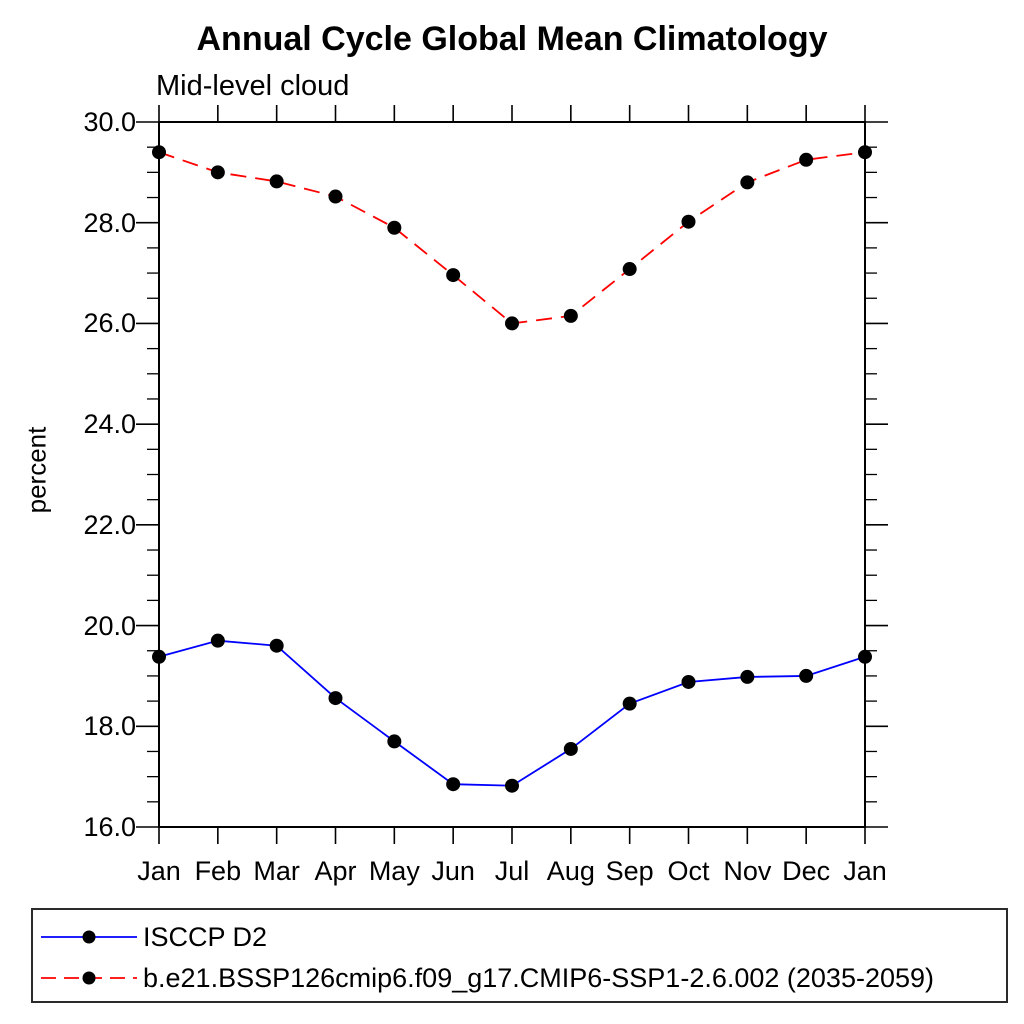  What do you see at coordinates (512, 871) in the screenshot?
I see `x-tick-label: Jul` at bounding box center [512, 871].